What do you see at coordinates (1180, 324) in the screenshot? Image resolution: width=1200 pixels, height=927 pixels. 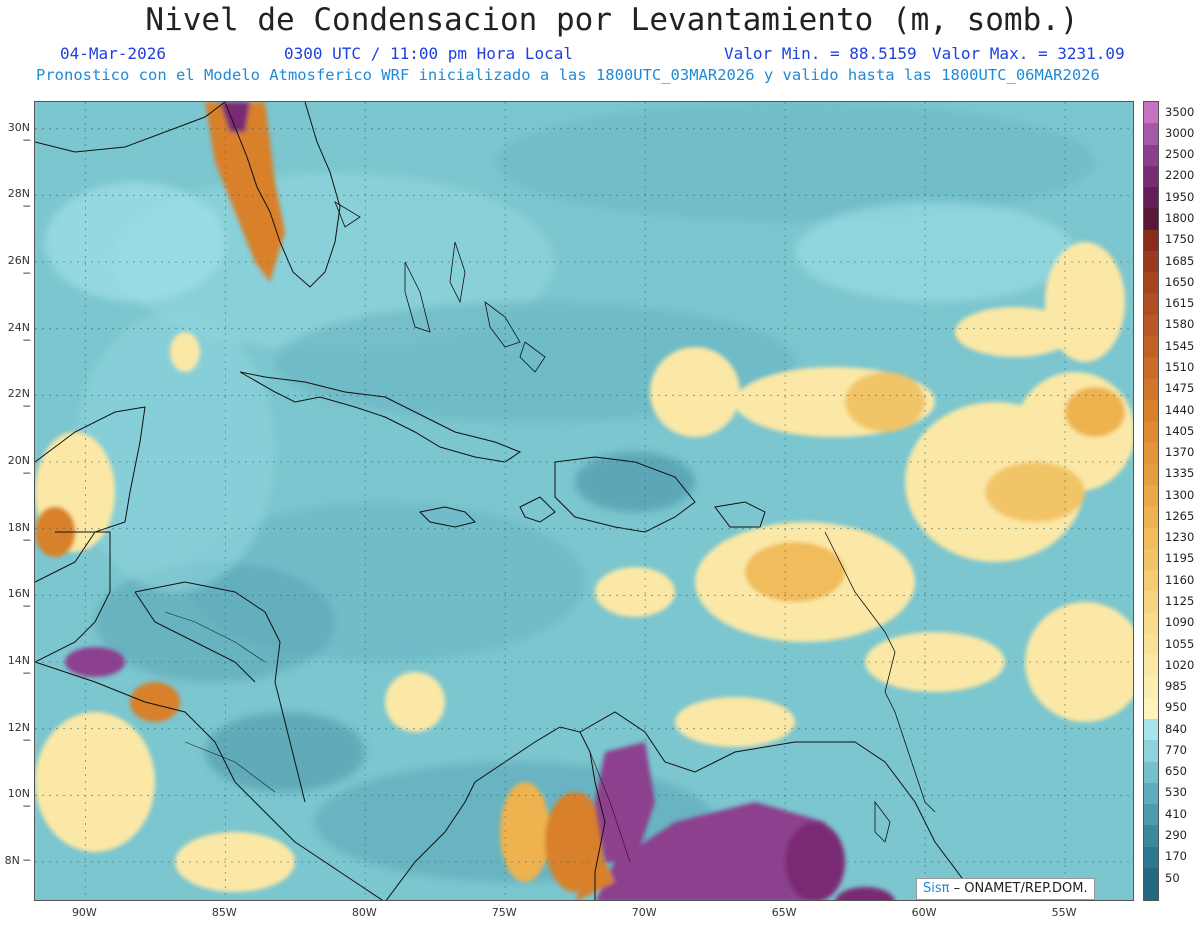 I see `color-scale-label: 1580` at bounding box center [1180, 324].